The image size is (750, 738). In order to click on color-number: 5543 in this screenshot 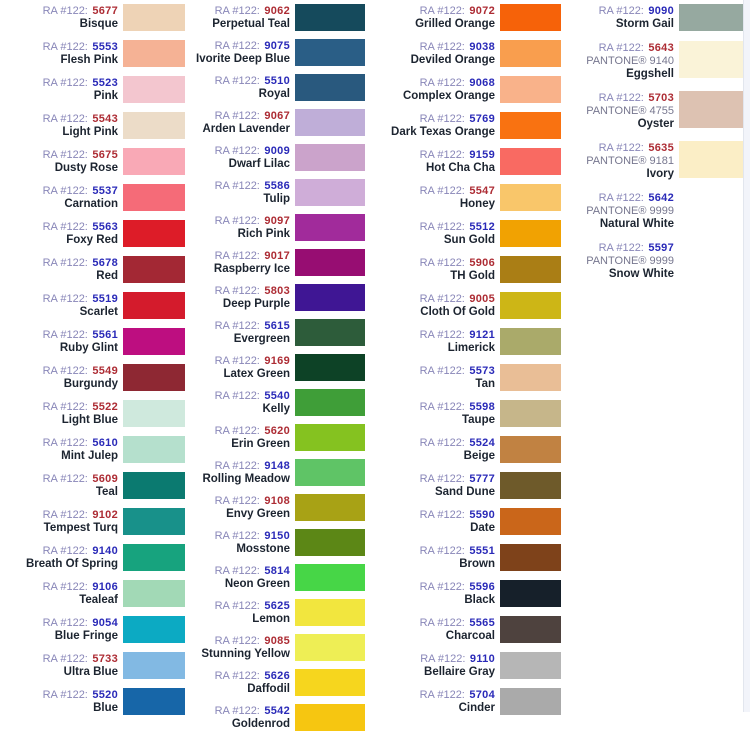, I will do `click(105, 119)`.